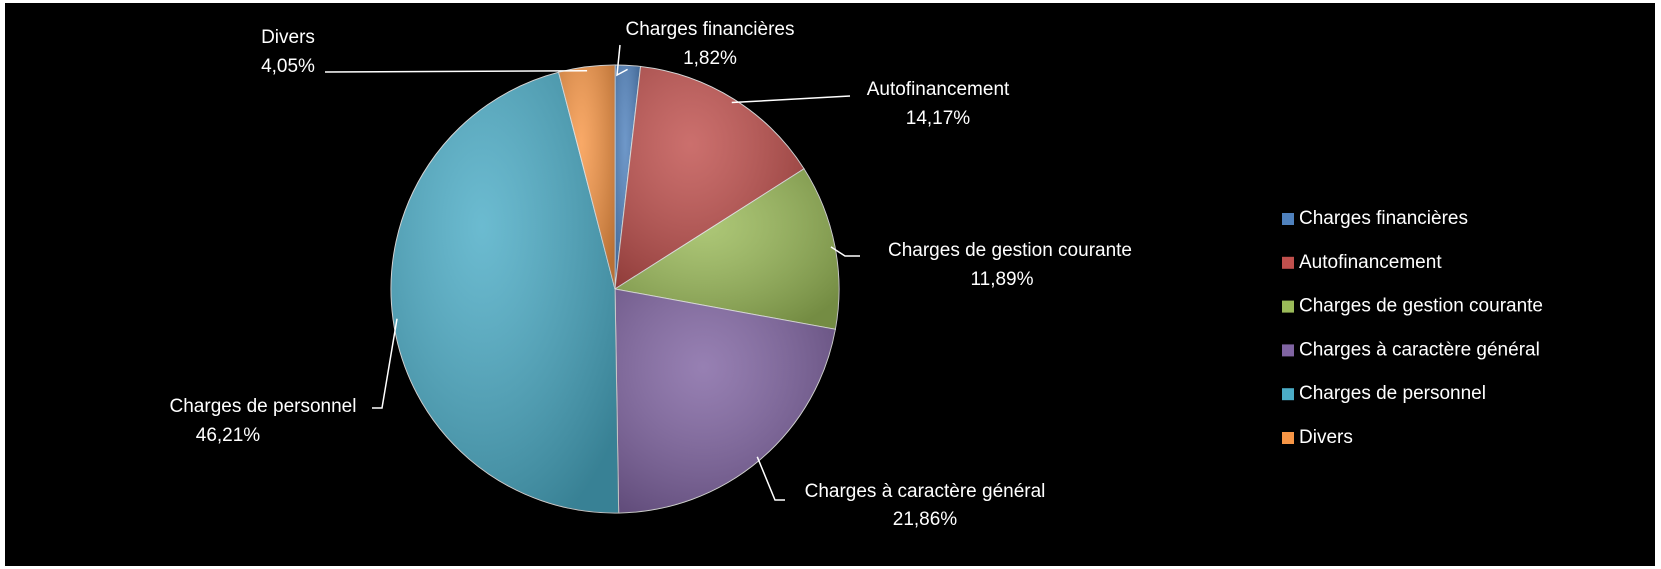 This screenshot has width=1661, height=569. I want to click on legend-label: Charges de gestion courante, so click(1421, 306).